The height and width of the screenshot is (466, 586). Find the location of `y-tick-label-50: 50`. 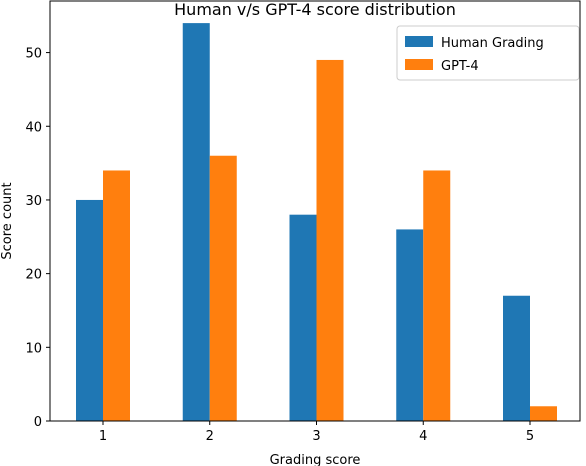

y-tick-label-50: 50 is located at coordinates (33, 54).